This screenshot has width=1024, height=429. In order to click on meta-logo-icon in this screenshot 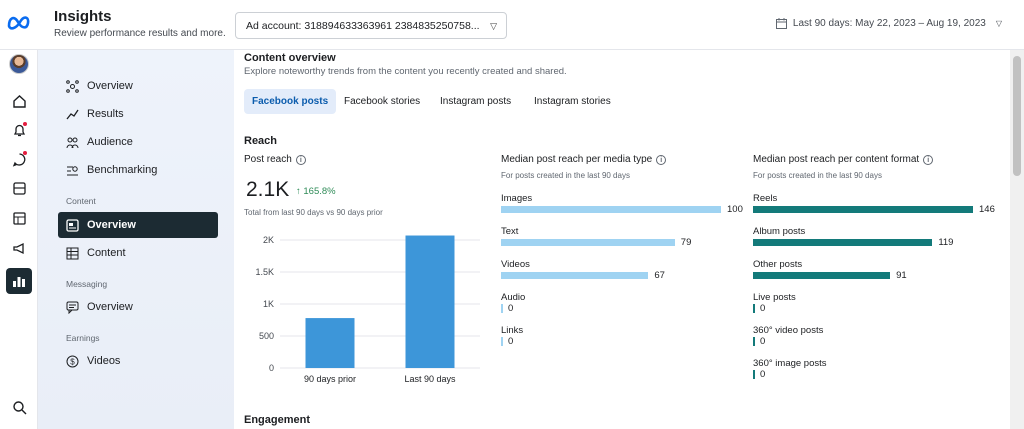, I will do `click(19, 22)`.